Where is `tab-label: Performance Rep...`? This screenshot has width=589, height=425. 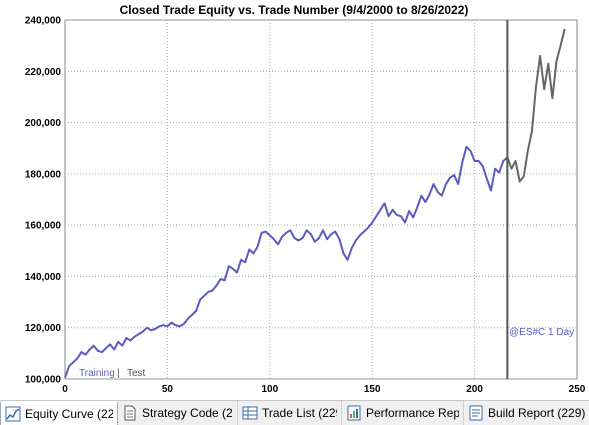 tab-label: Performance Rep... is located at coordinates (412, 413).